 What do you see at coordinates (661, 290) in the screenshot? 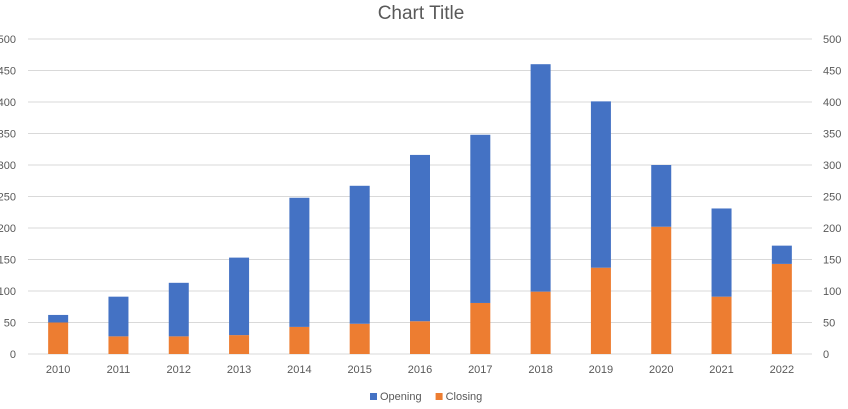
I see `bar-closing-2020` at bounding box center [661, 290].